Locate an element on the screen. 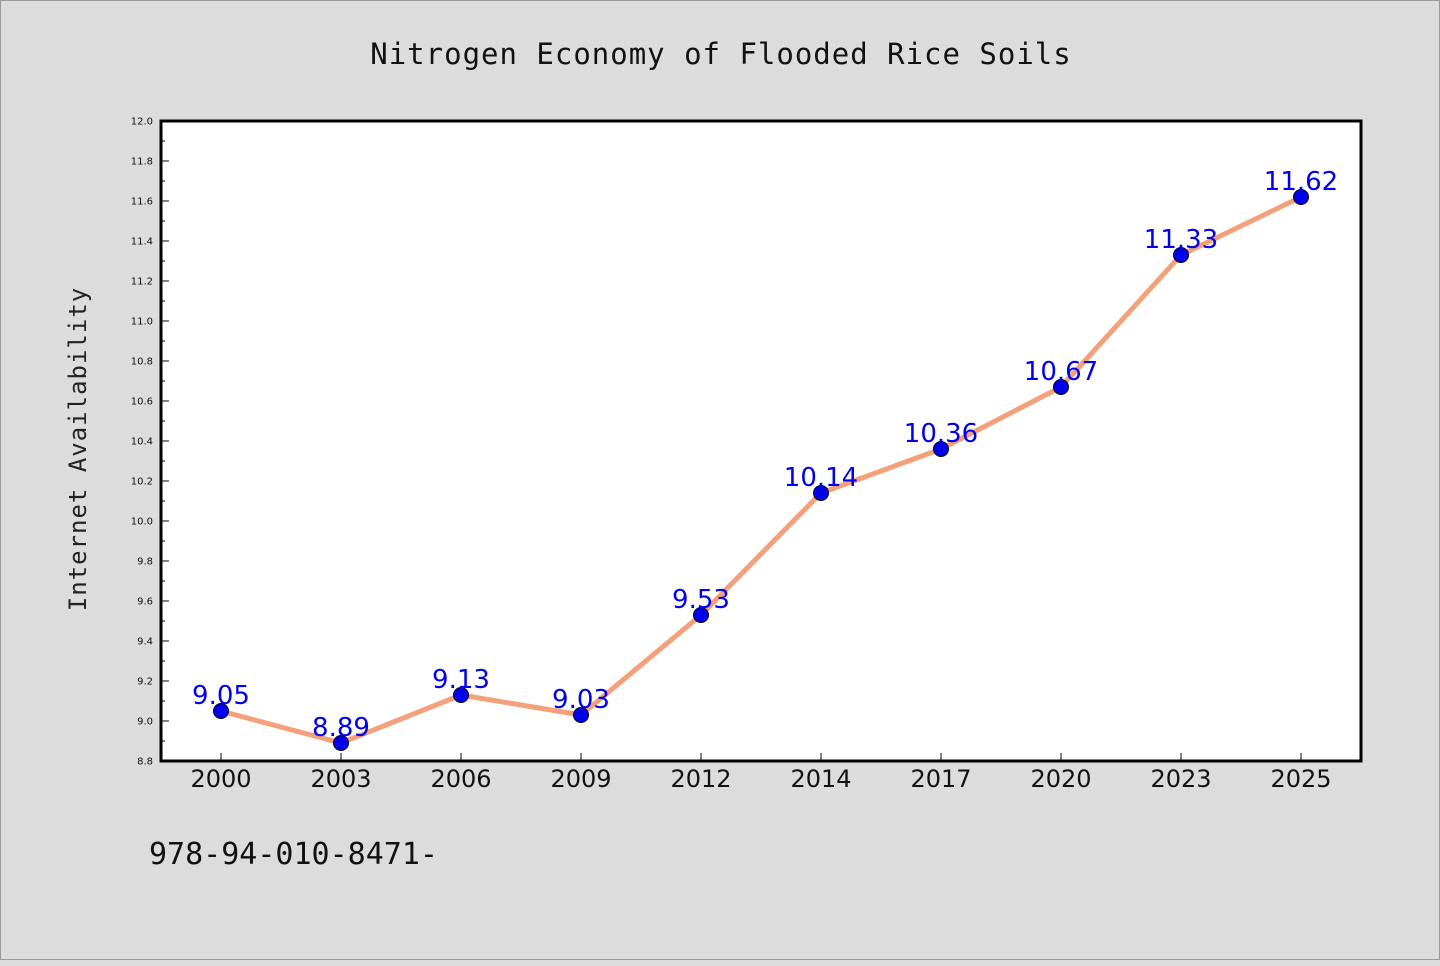  y-tick-label: 12.0 is located at coordinates (142, 122).